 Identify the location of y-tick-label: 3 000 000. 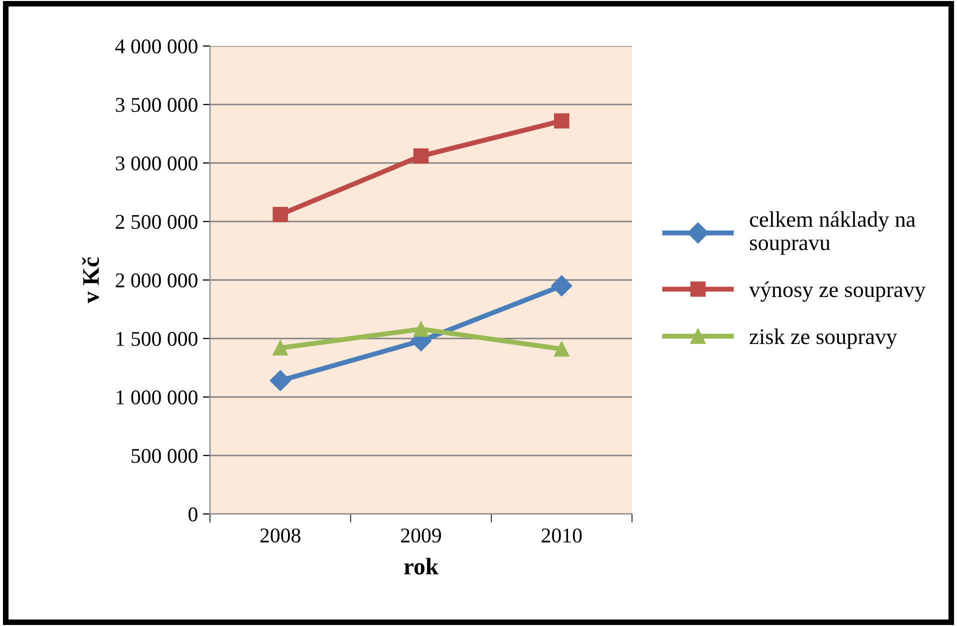
(157, 163).